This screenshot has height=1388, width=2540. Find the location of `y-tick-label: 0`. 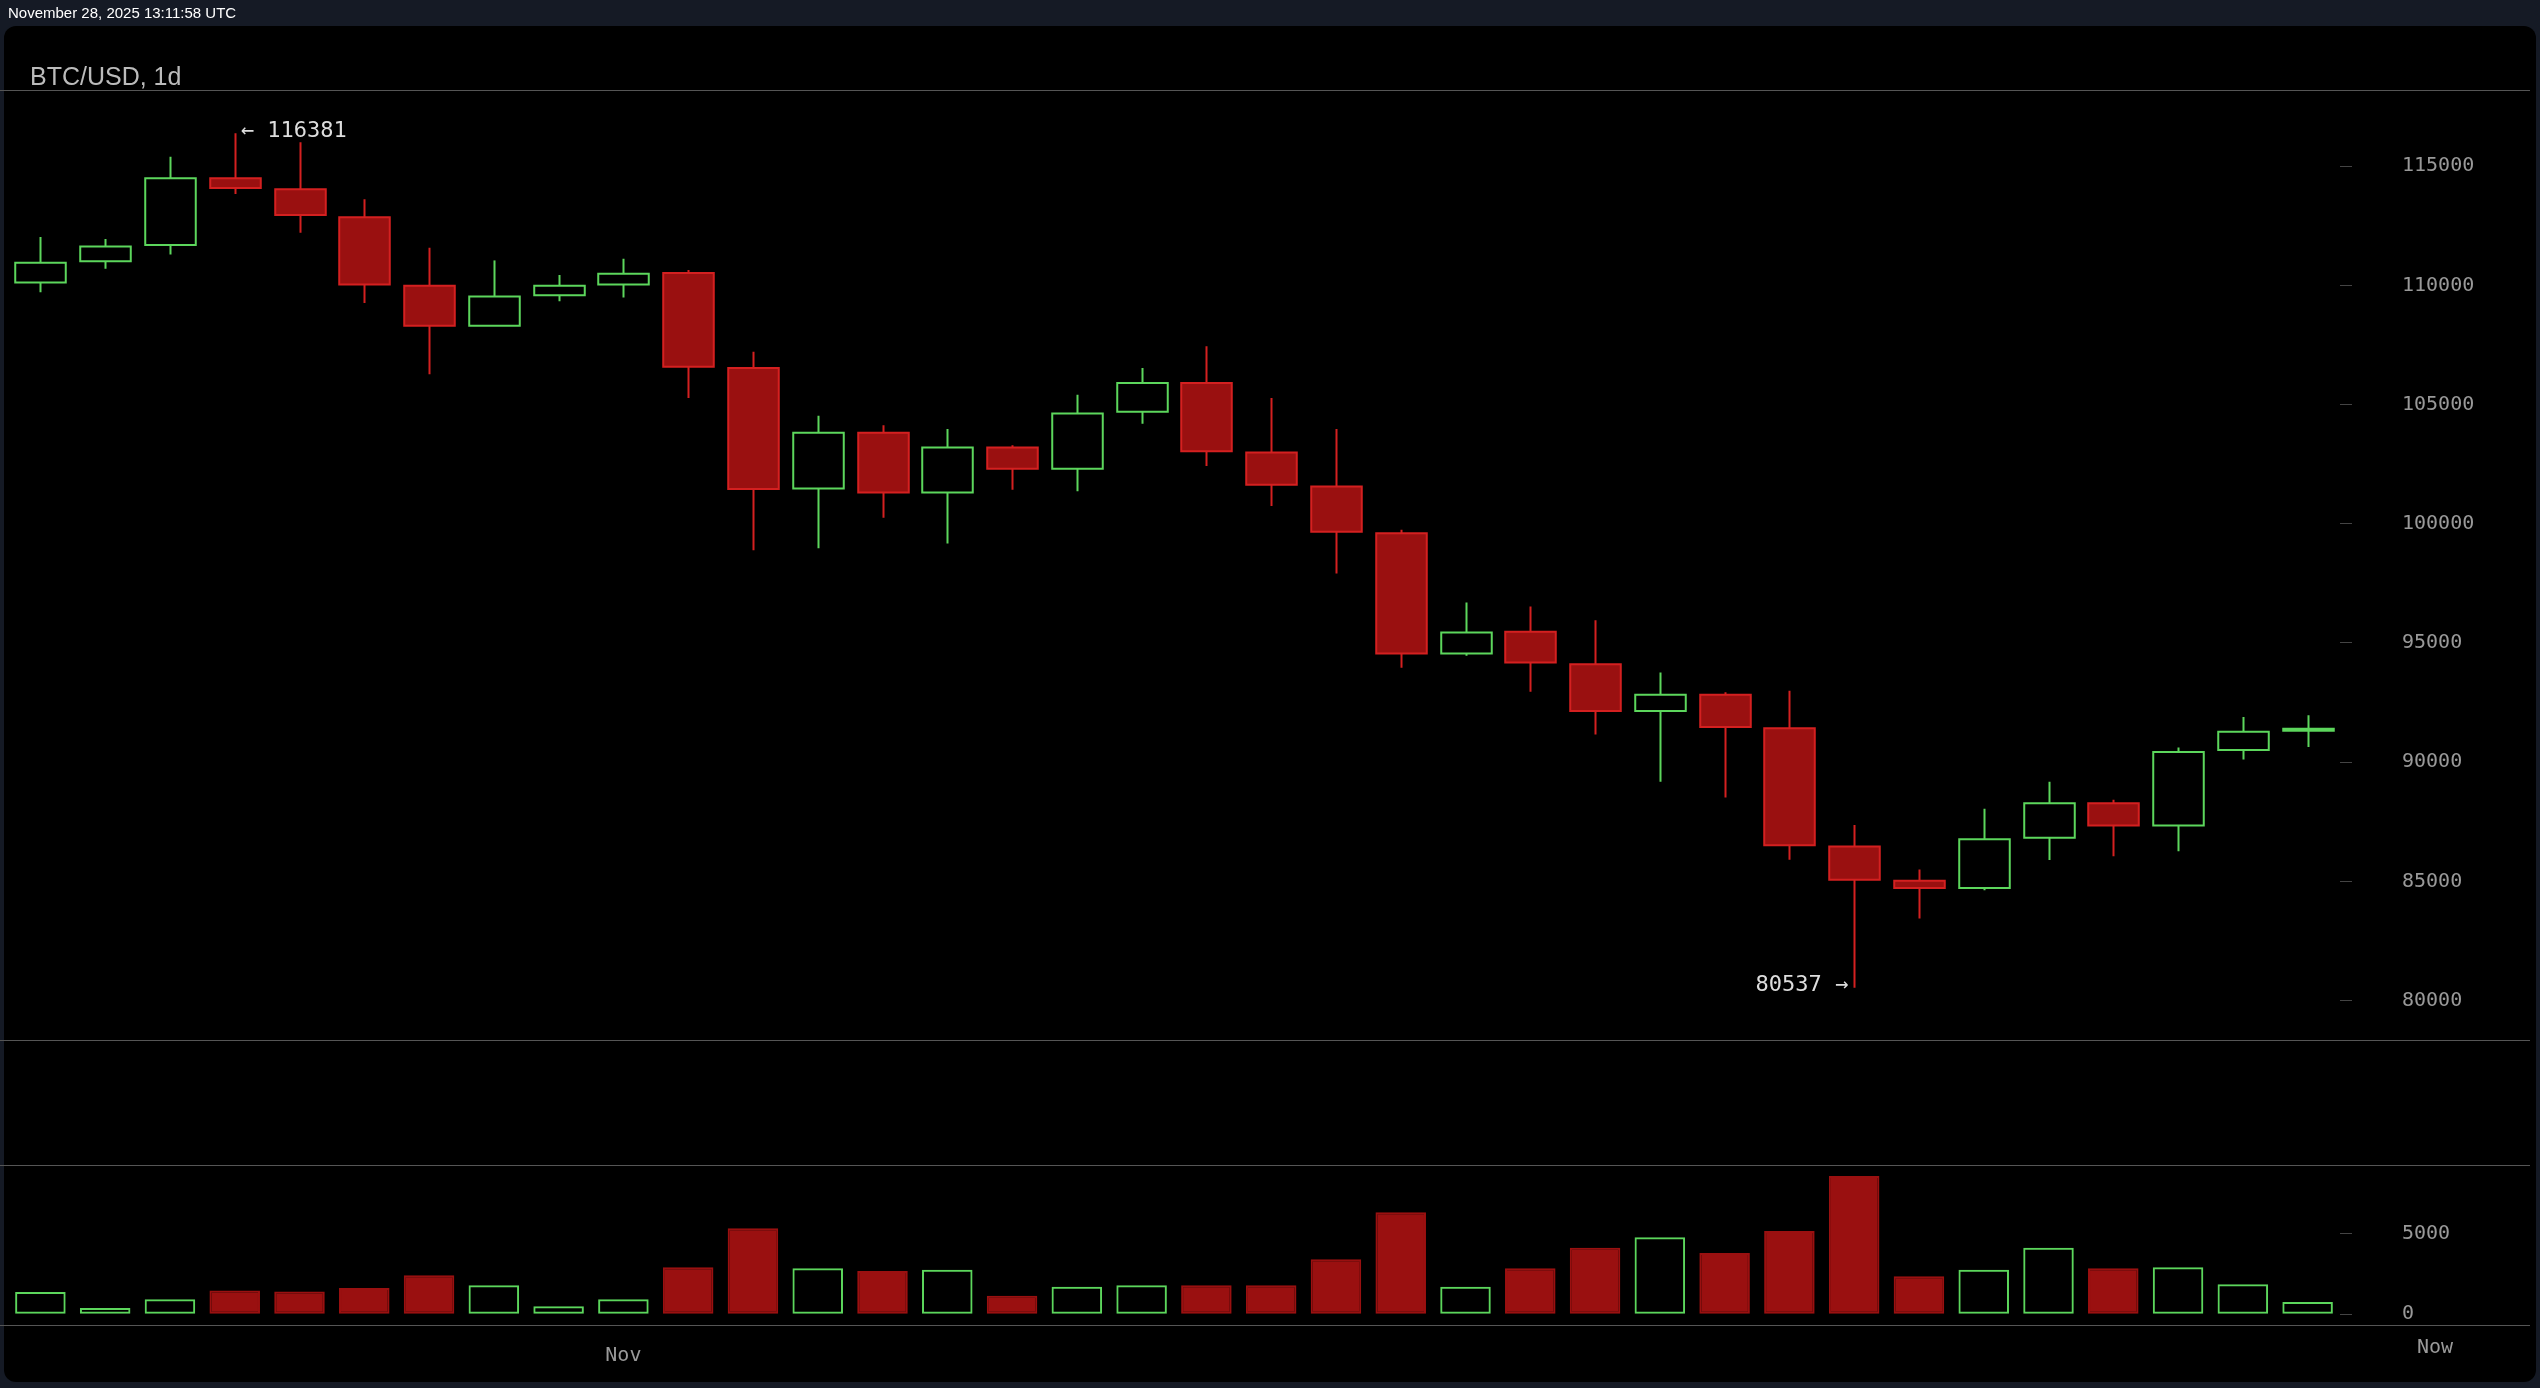

y-tick-label: 0 is located at coordinates (2408, 1312).